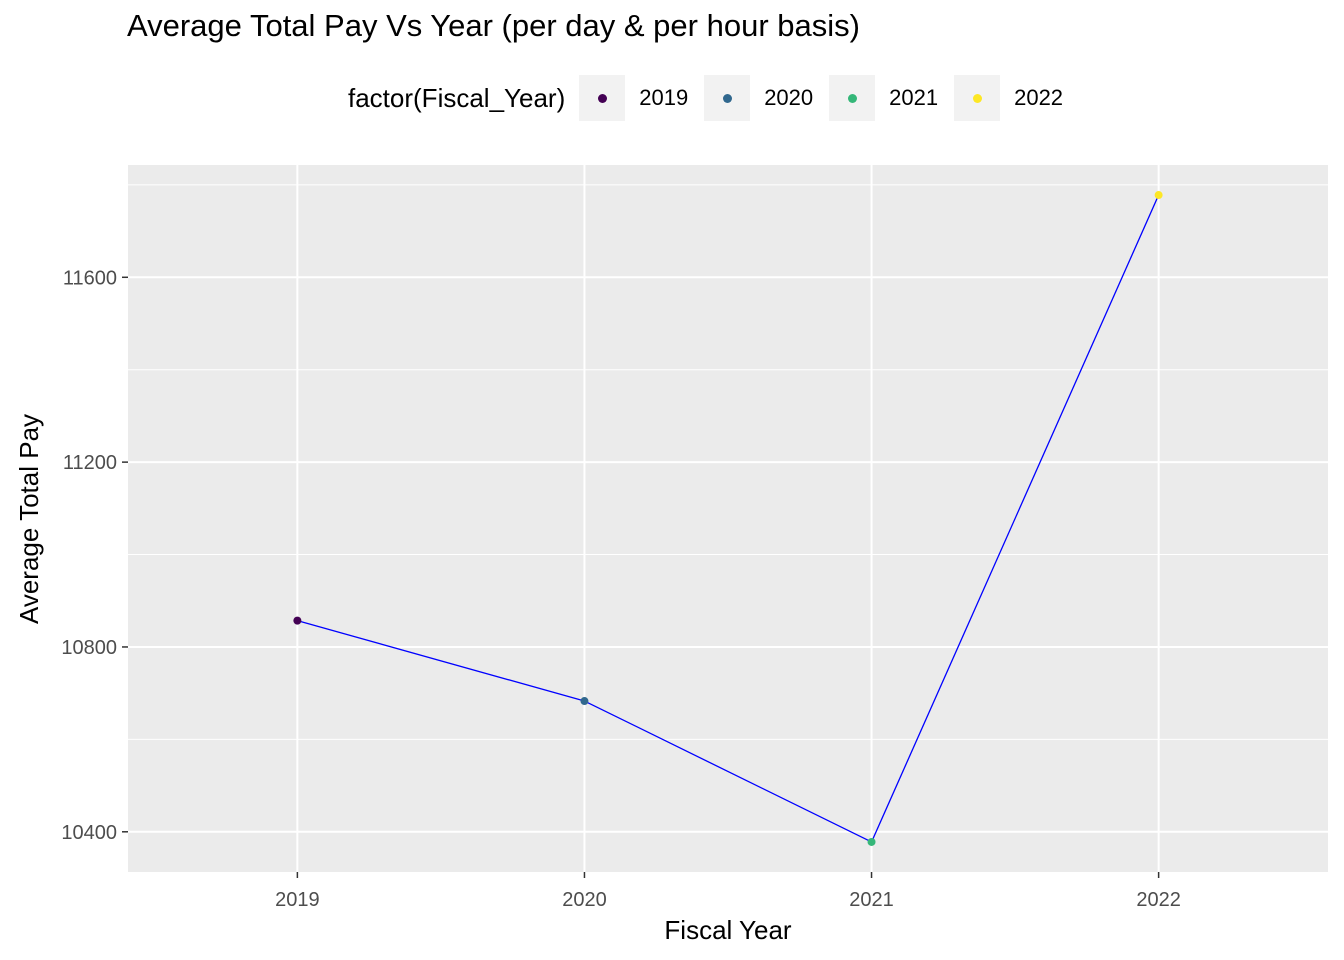 The height and width of the screenshot is (960, 1344). What do you see at coordinates (914, 97) in the screenshot?
I see `legend-label: 2021` at bounding box center [914, 97].